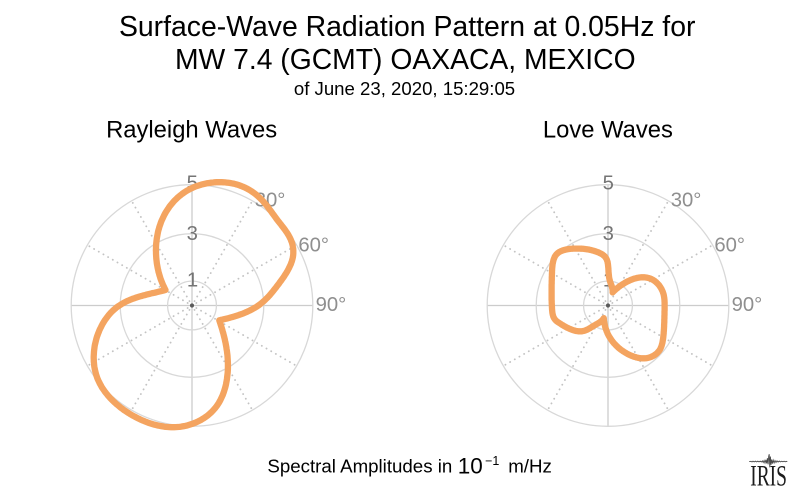  I want to click on svg-text: 1, so click(192, 280).